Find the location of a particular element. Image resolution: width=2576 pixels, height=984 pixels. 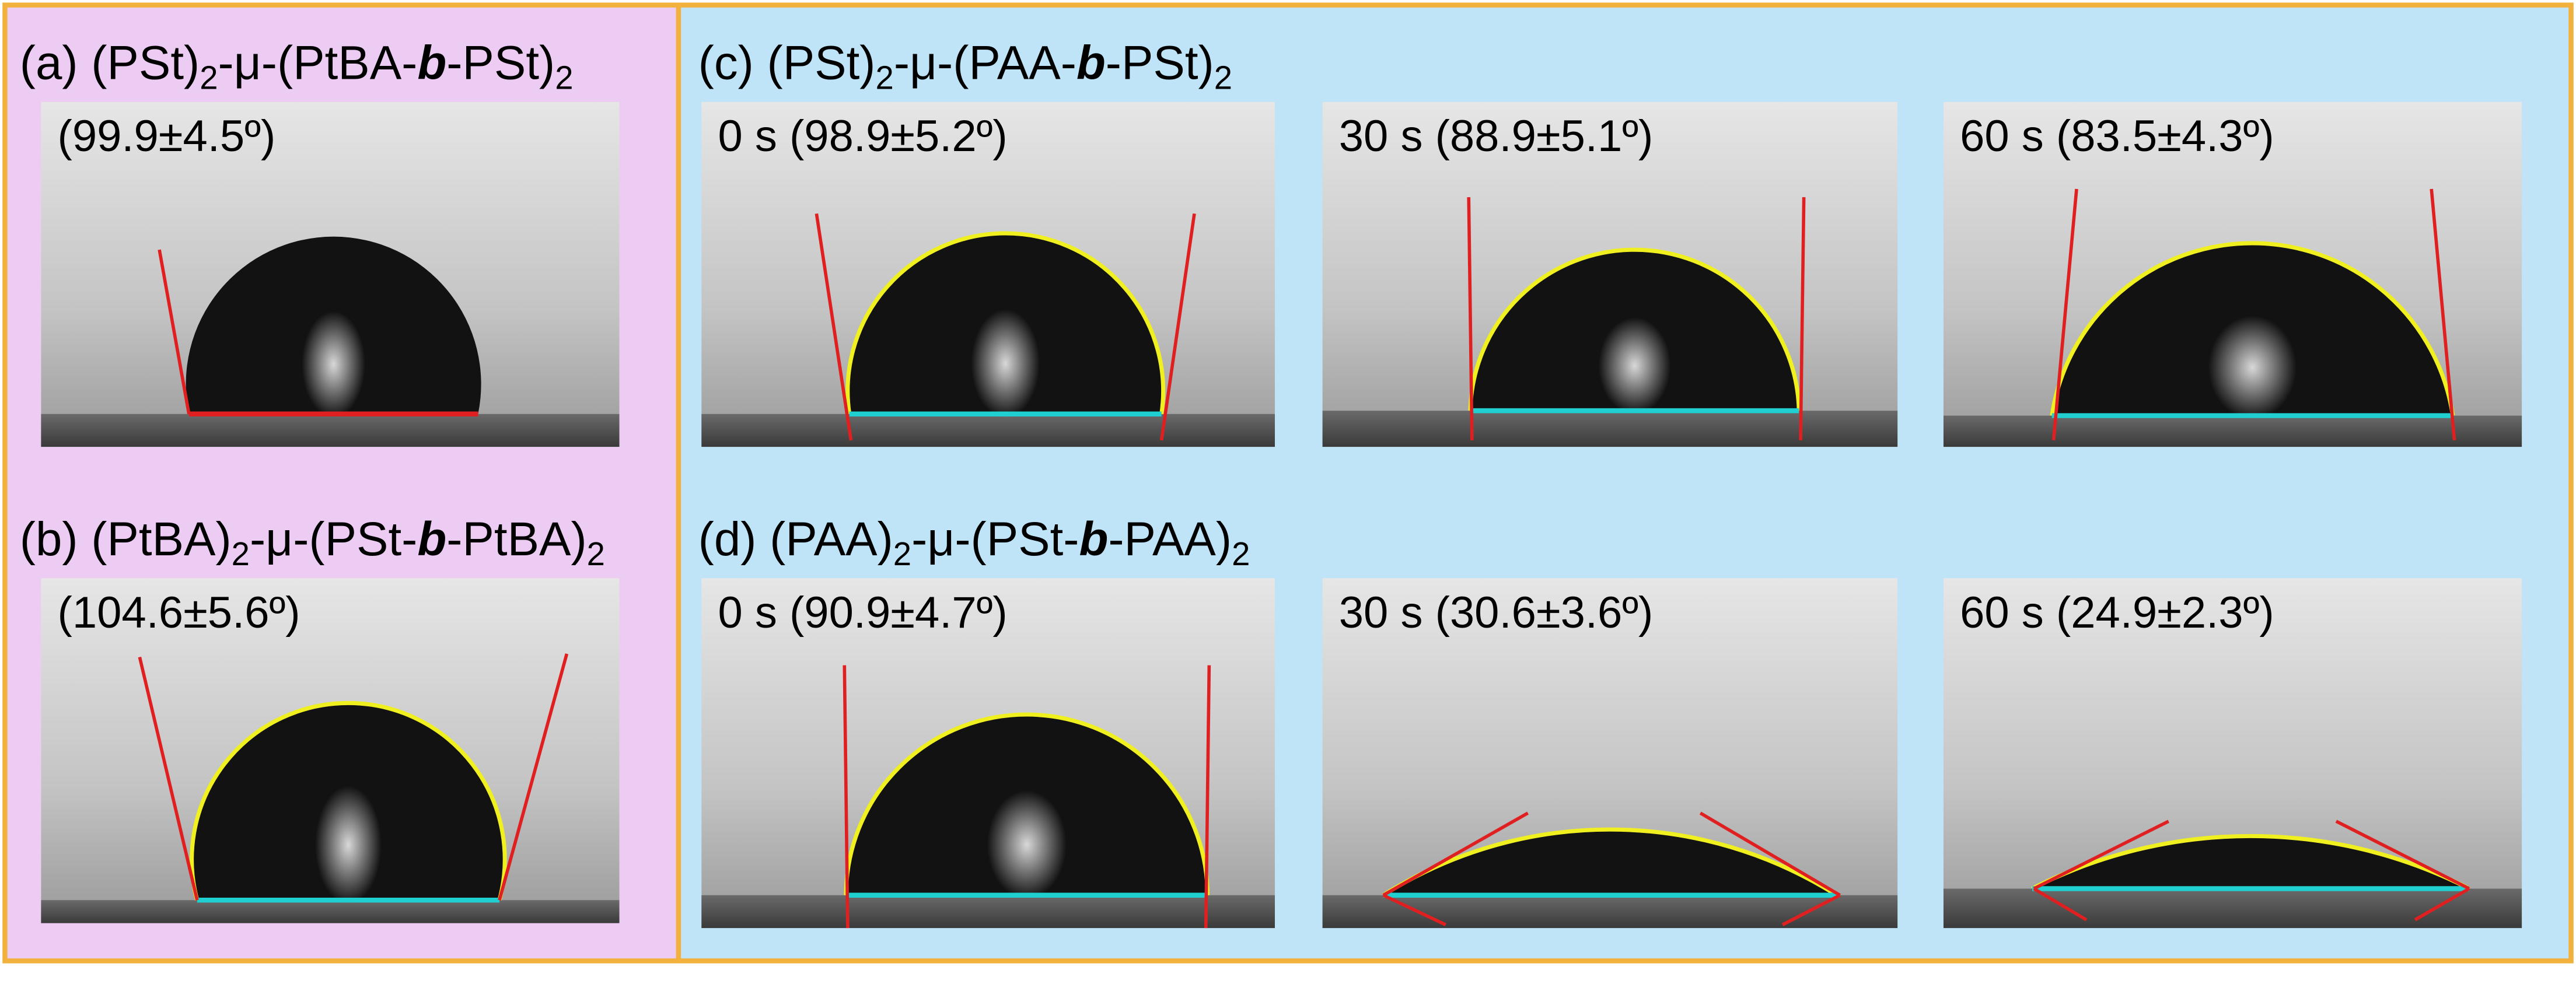

panel-title: (c) (PSt)2-μ-(PAA-b-PSt)2 is located at coordinates (965, 66).